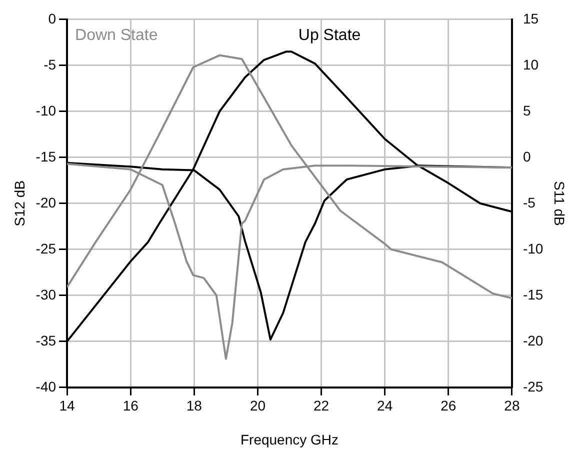 Image resolution: width=585 pixels, height=461 pixels. What do you see at coordinates (46, 248) in the screenshot?
I see `y-tick-label: -25` at bounding box center [46, 248].